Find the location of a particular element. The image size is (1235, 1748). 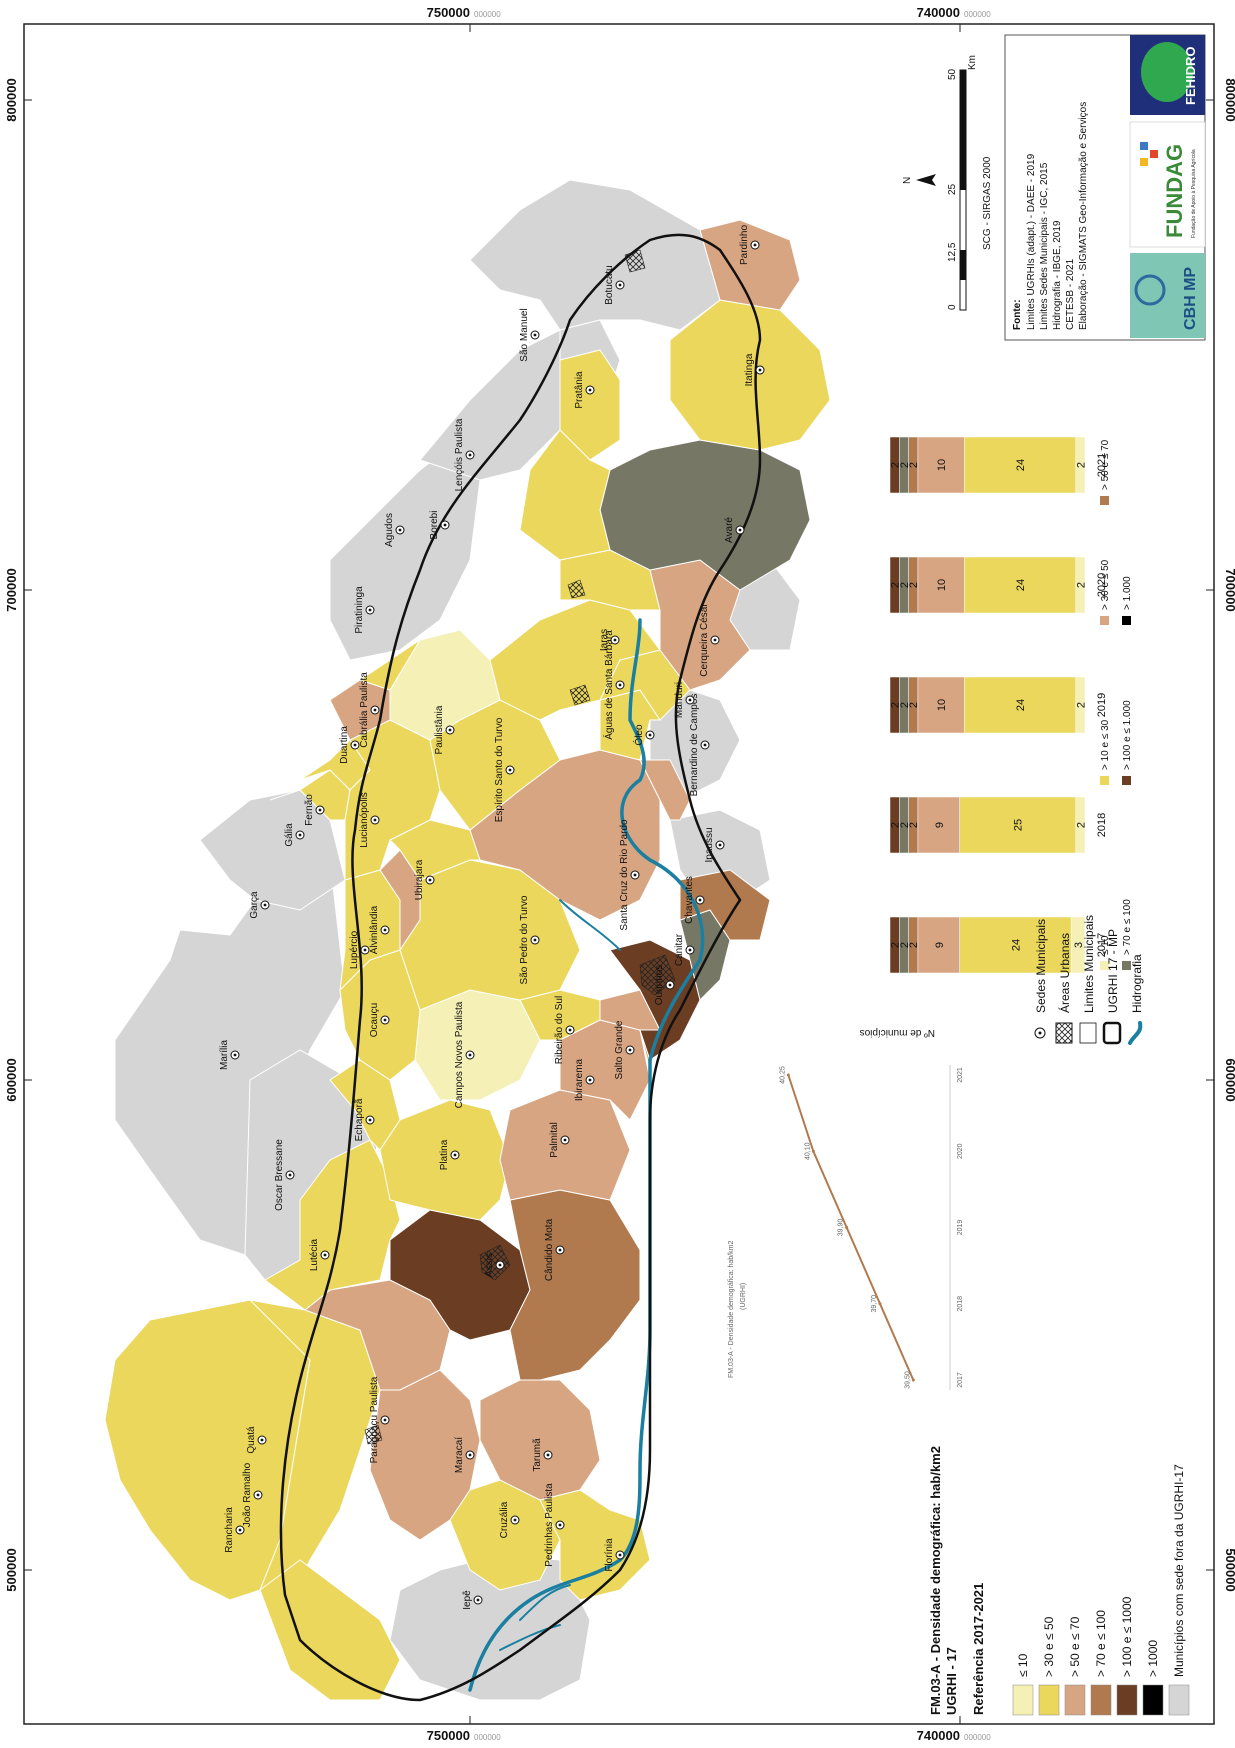

municipality-seat: Paraguaçu Paulista is located at coordinates (379, 1419).